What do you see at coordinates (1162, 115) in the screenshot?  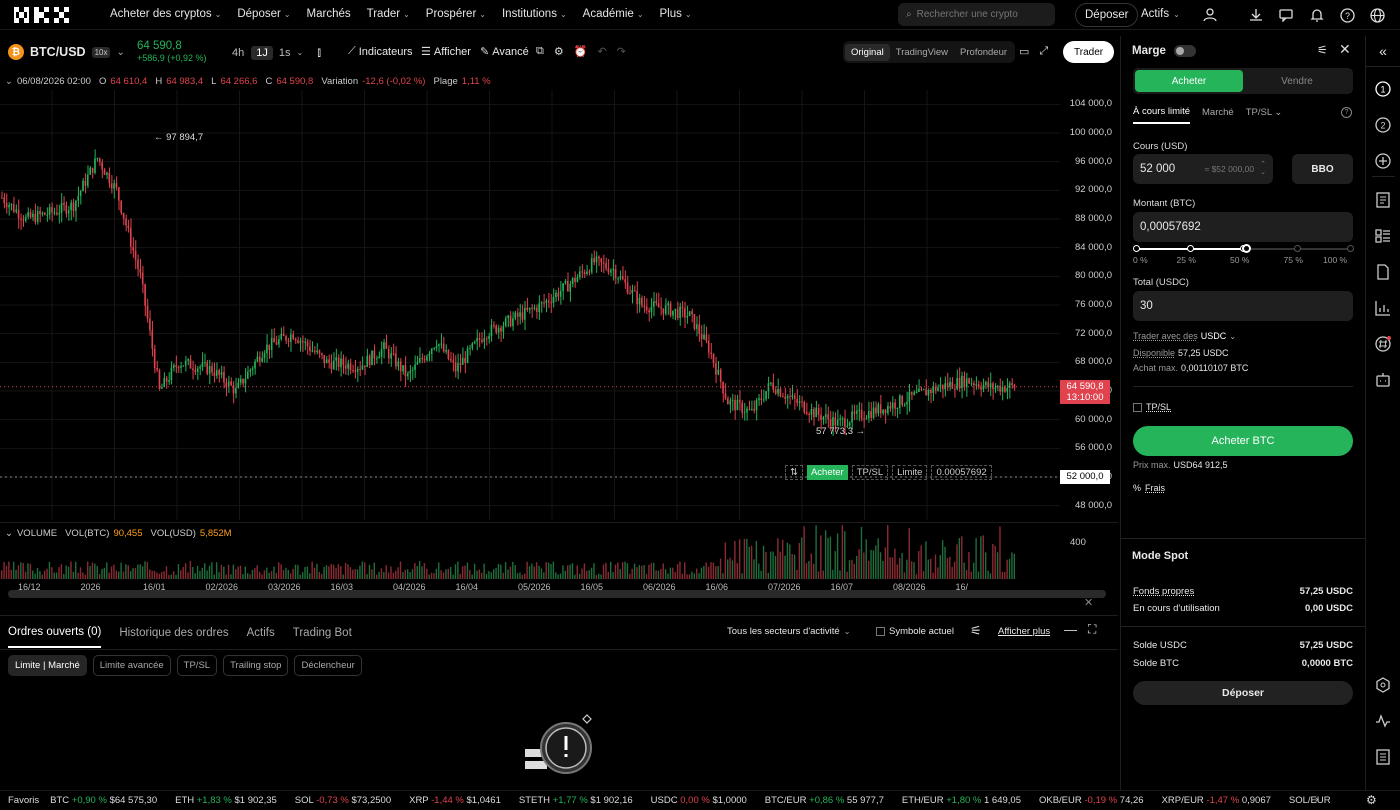 I see `tab-limit: À cours limité` at bounding box center [1162, 115].